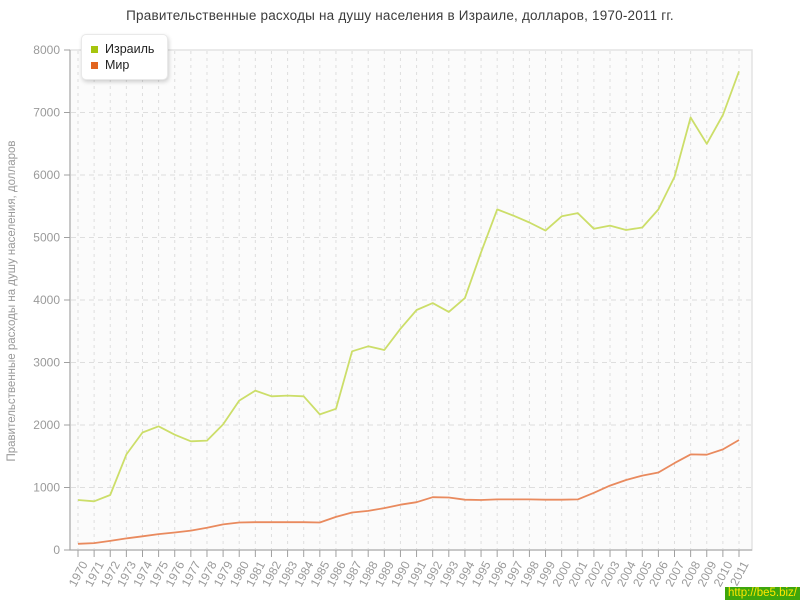 The width and height of the screenshot is (800, 600). What do you see at coordinates (117, 65) in the screenshot?
I see `legend-label-world: Мир` at bounding box center [117, 65].